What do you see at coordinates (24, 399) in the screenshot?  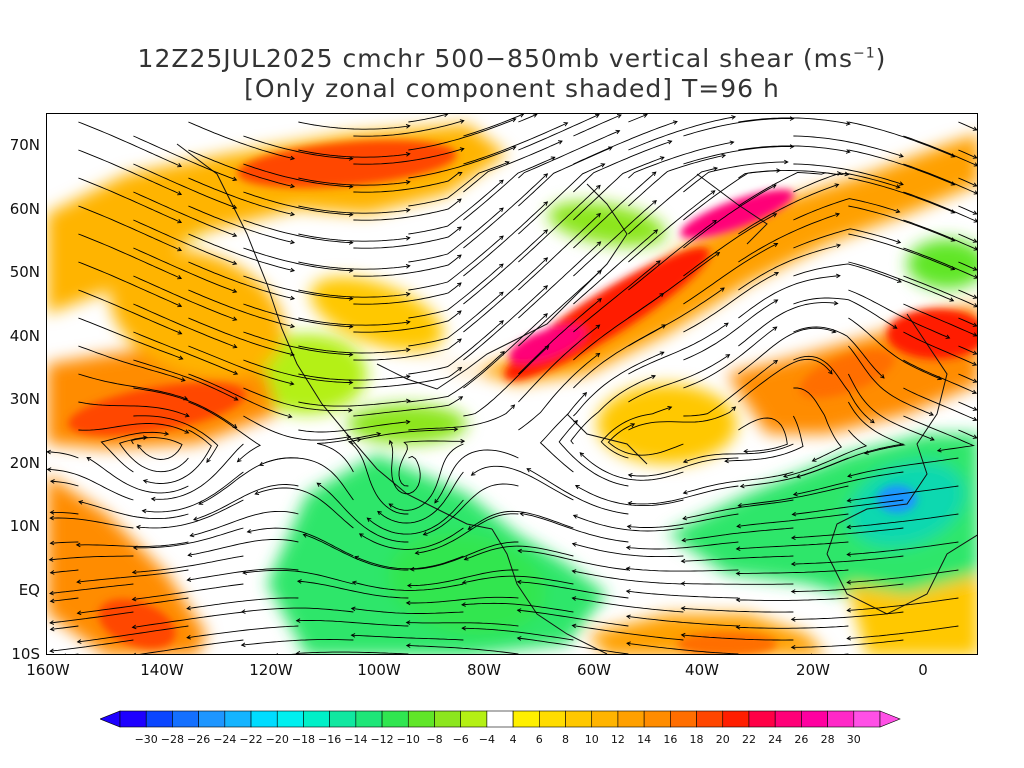 I see `lat-tick-label: 30N` at bounding box center [24, 399].